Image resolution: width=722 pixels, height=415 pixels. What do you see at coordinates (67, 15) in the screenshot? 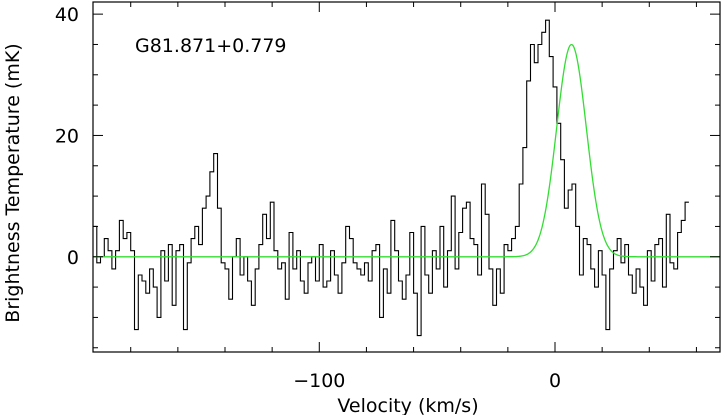
I see `y-tick-label: 40` at bounding box center [67, 15].